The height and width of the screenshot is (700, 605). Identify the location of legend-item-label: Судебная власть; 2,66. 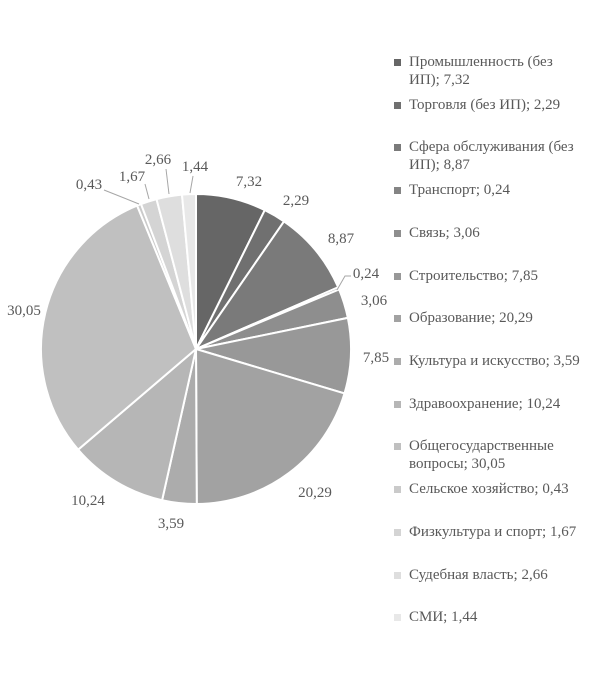
(478, 574).